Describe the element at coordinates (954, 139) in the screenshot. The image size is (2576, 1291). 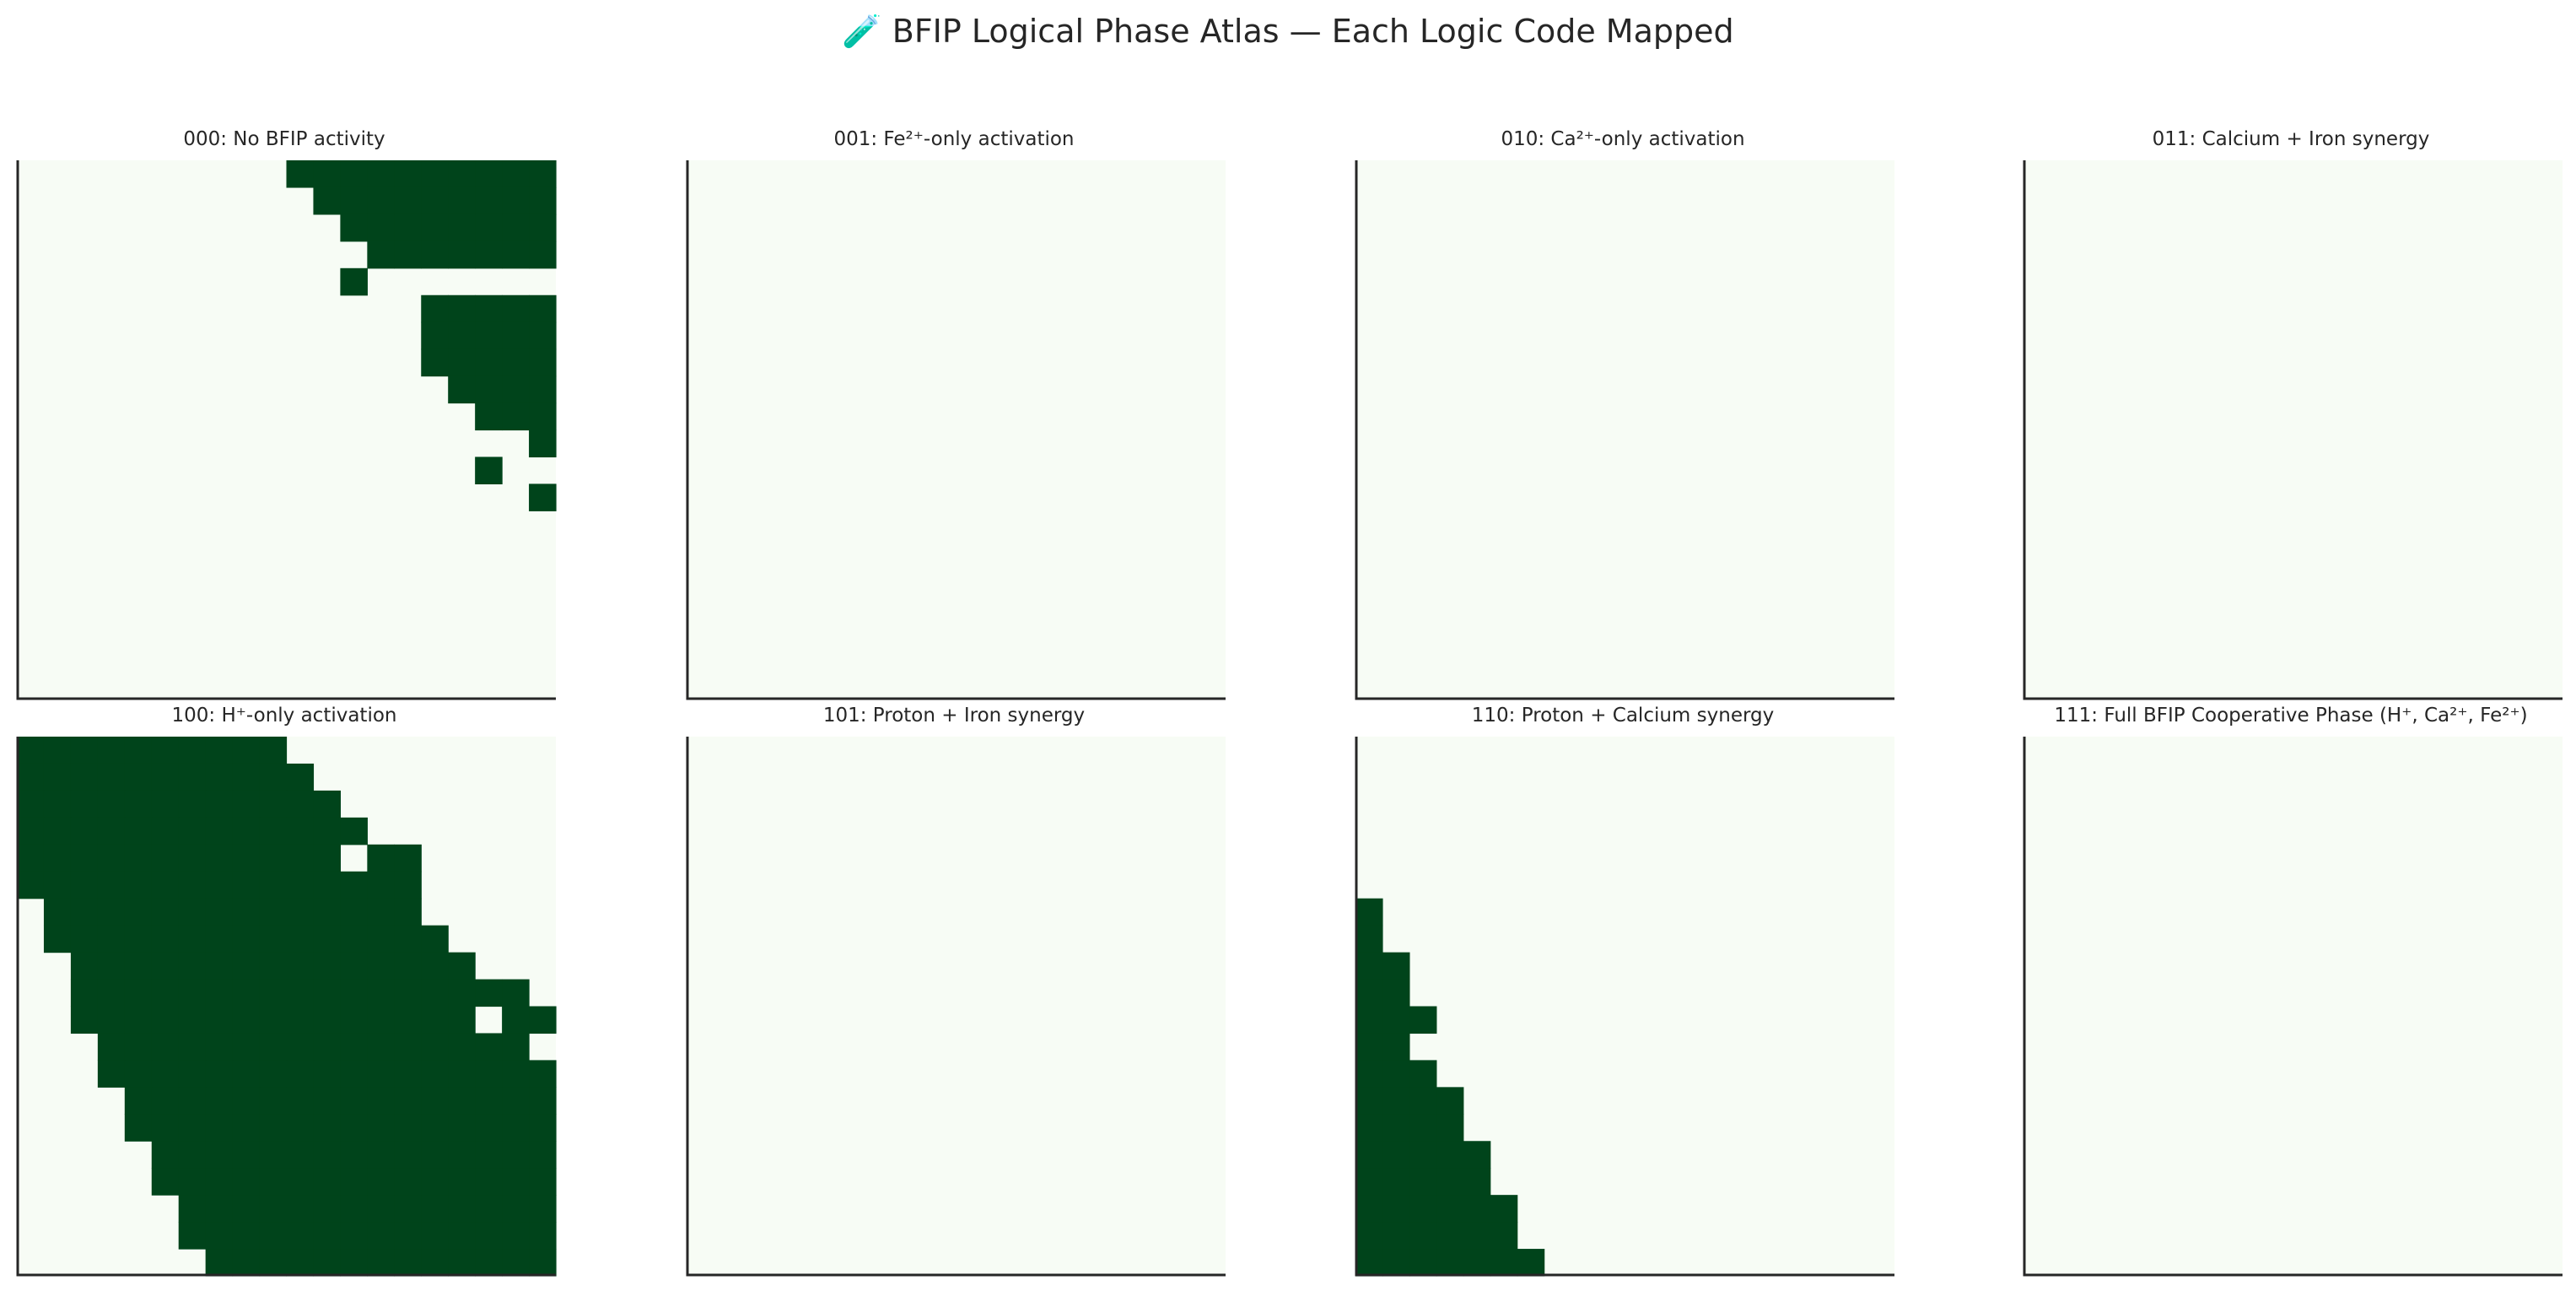
I see `panel-title-001: 001: Fe²⁺-only activation` at that location.